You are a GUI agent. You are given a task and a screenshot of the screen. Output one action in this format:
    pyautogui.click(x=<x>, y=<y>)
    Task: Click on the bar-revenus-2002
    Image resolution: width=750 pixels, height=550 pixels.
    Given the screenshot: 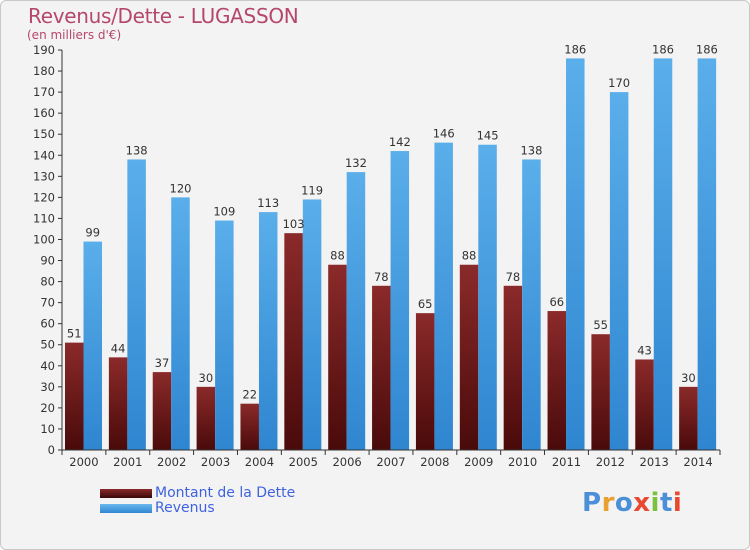 What is the action you would take?
    pyautogui.click(x=180, y=323)
    